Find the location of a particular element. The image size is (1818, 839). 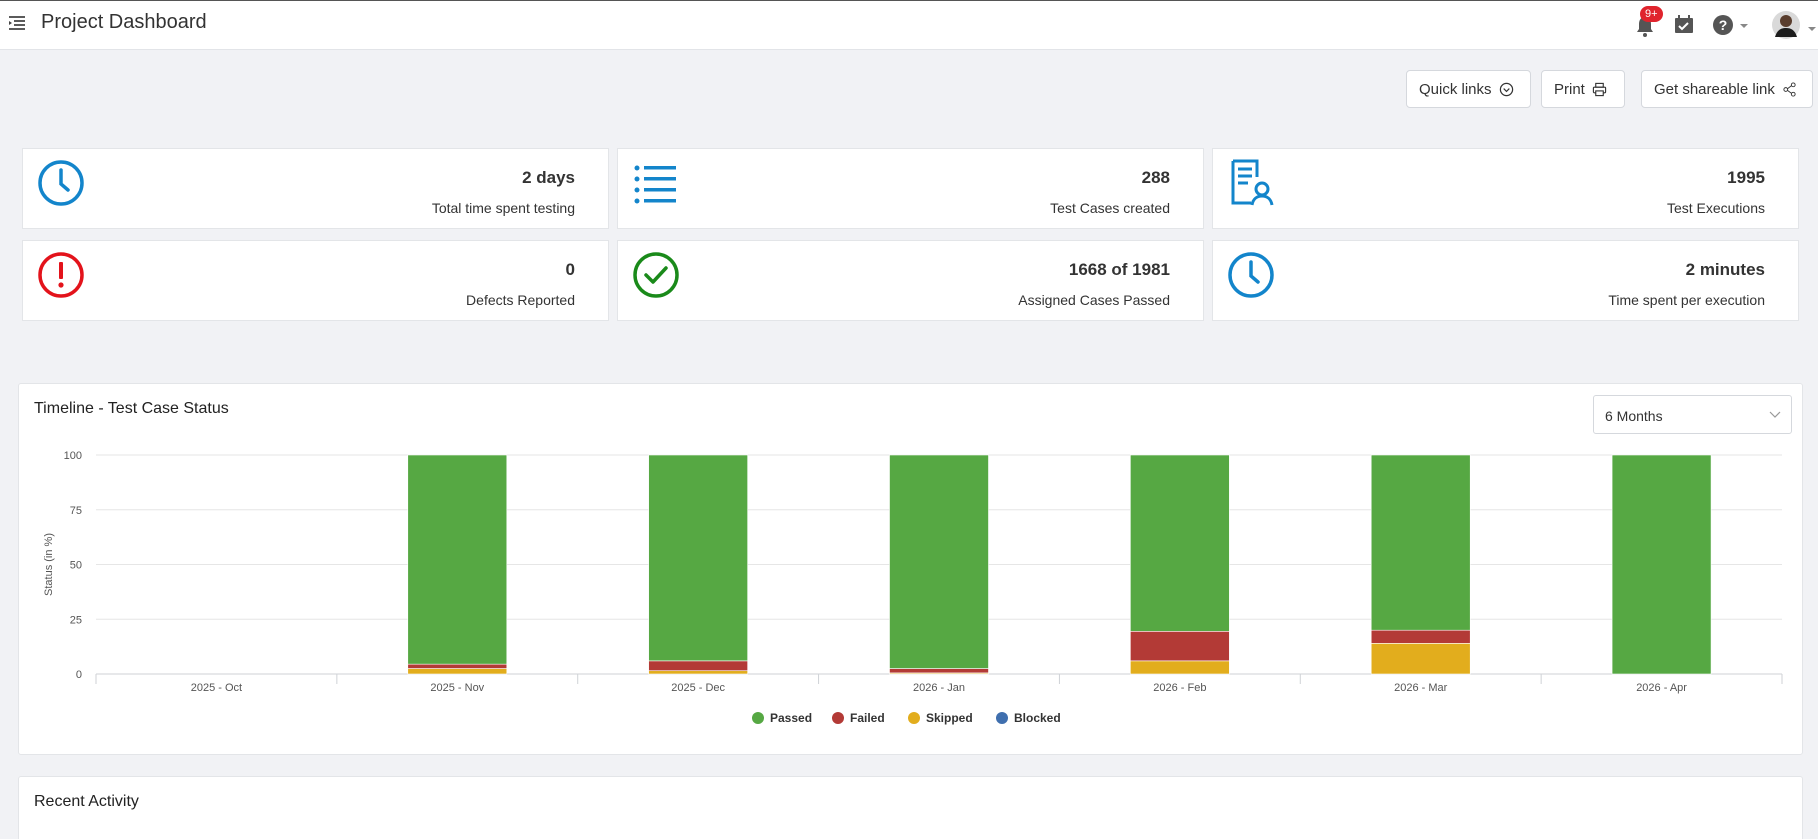

legend-label-skipped: Skipped is located at coordinates (949, 718).